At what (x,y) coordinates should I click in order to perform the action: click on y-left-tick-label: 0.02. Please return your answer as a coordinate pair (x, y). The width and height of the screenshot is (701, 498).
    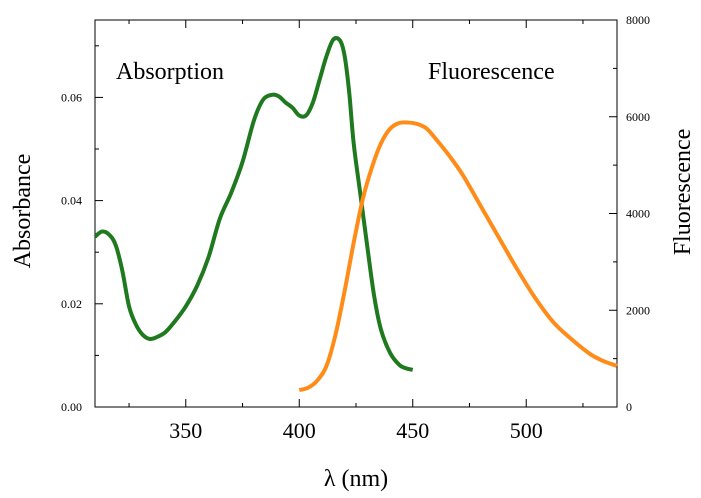
    Looking at the image, I should click on (71, 304).